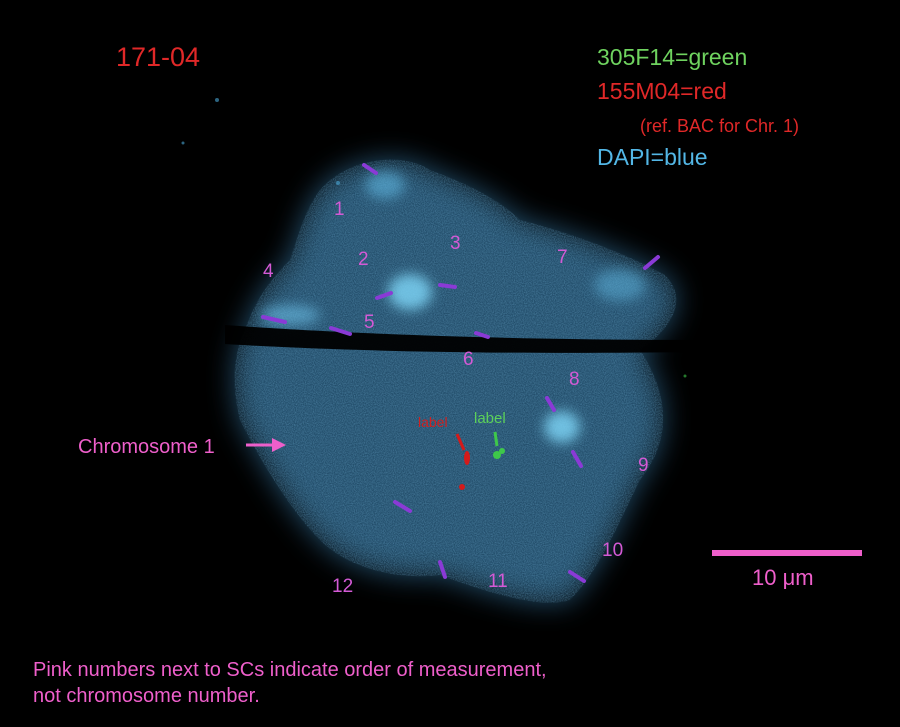 The height and width of the screenshot is (727, 900). Describe the element at coordinates (662, 91) in the screenshot. I see `legend-red: 155M04=red` at that location.